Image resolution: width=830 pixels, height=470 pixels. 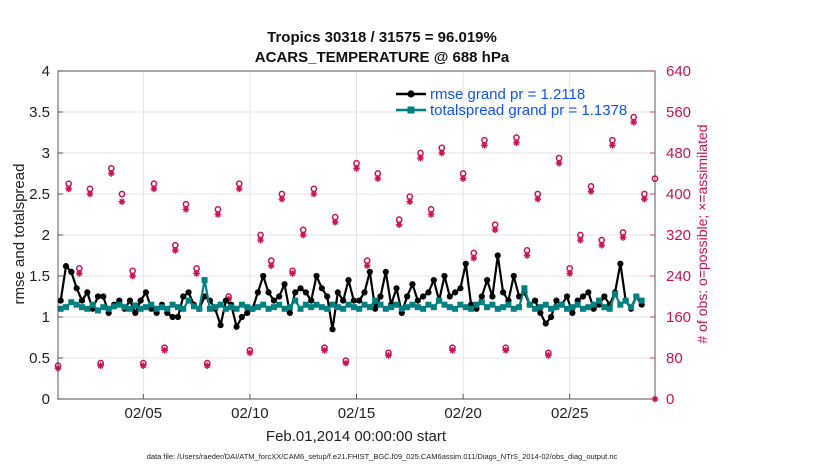 I want to click on right-tick-label: 0, so click(x=670, y=399).